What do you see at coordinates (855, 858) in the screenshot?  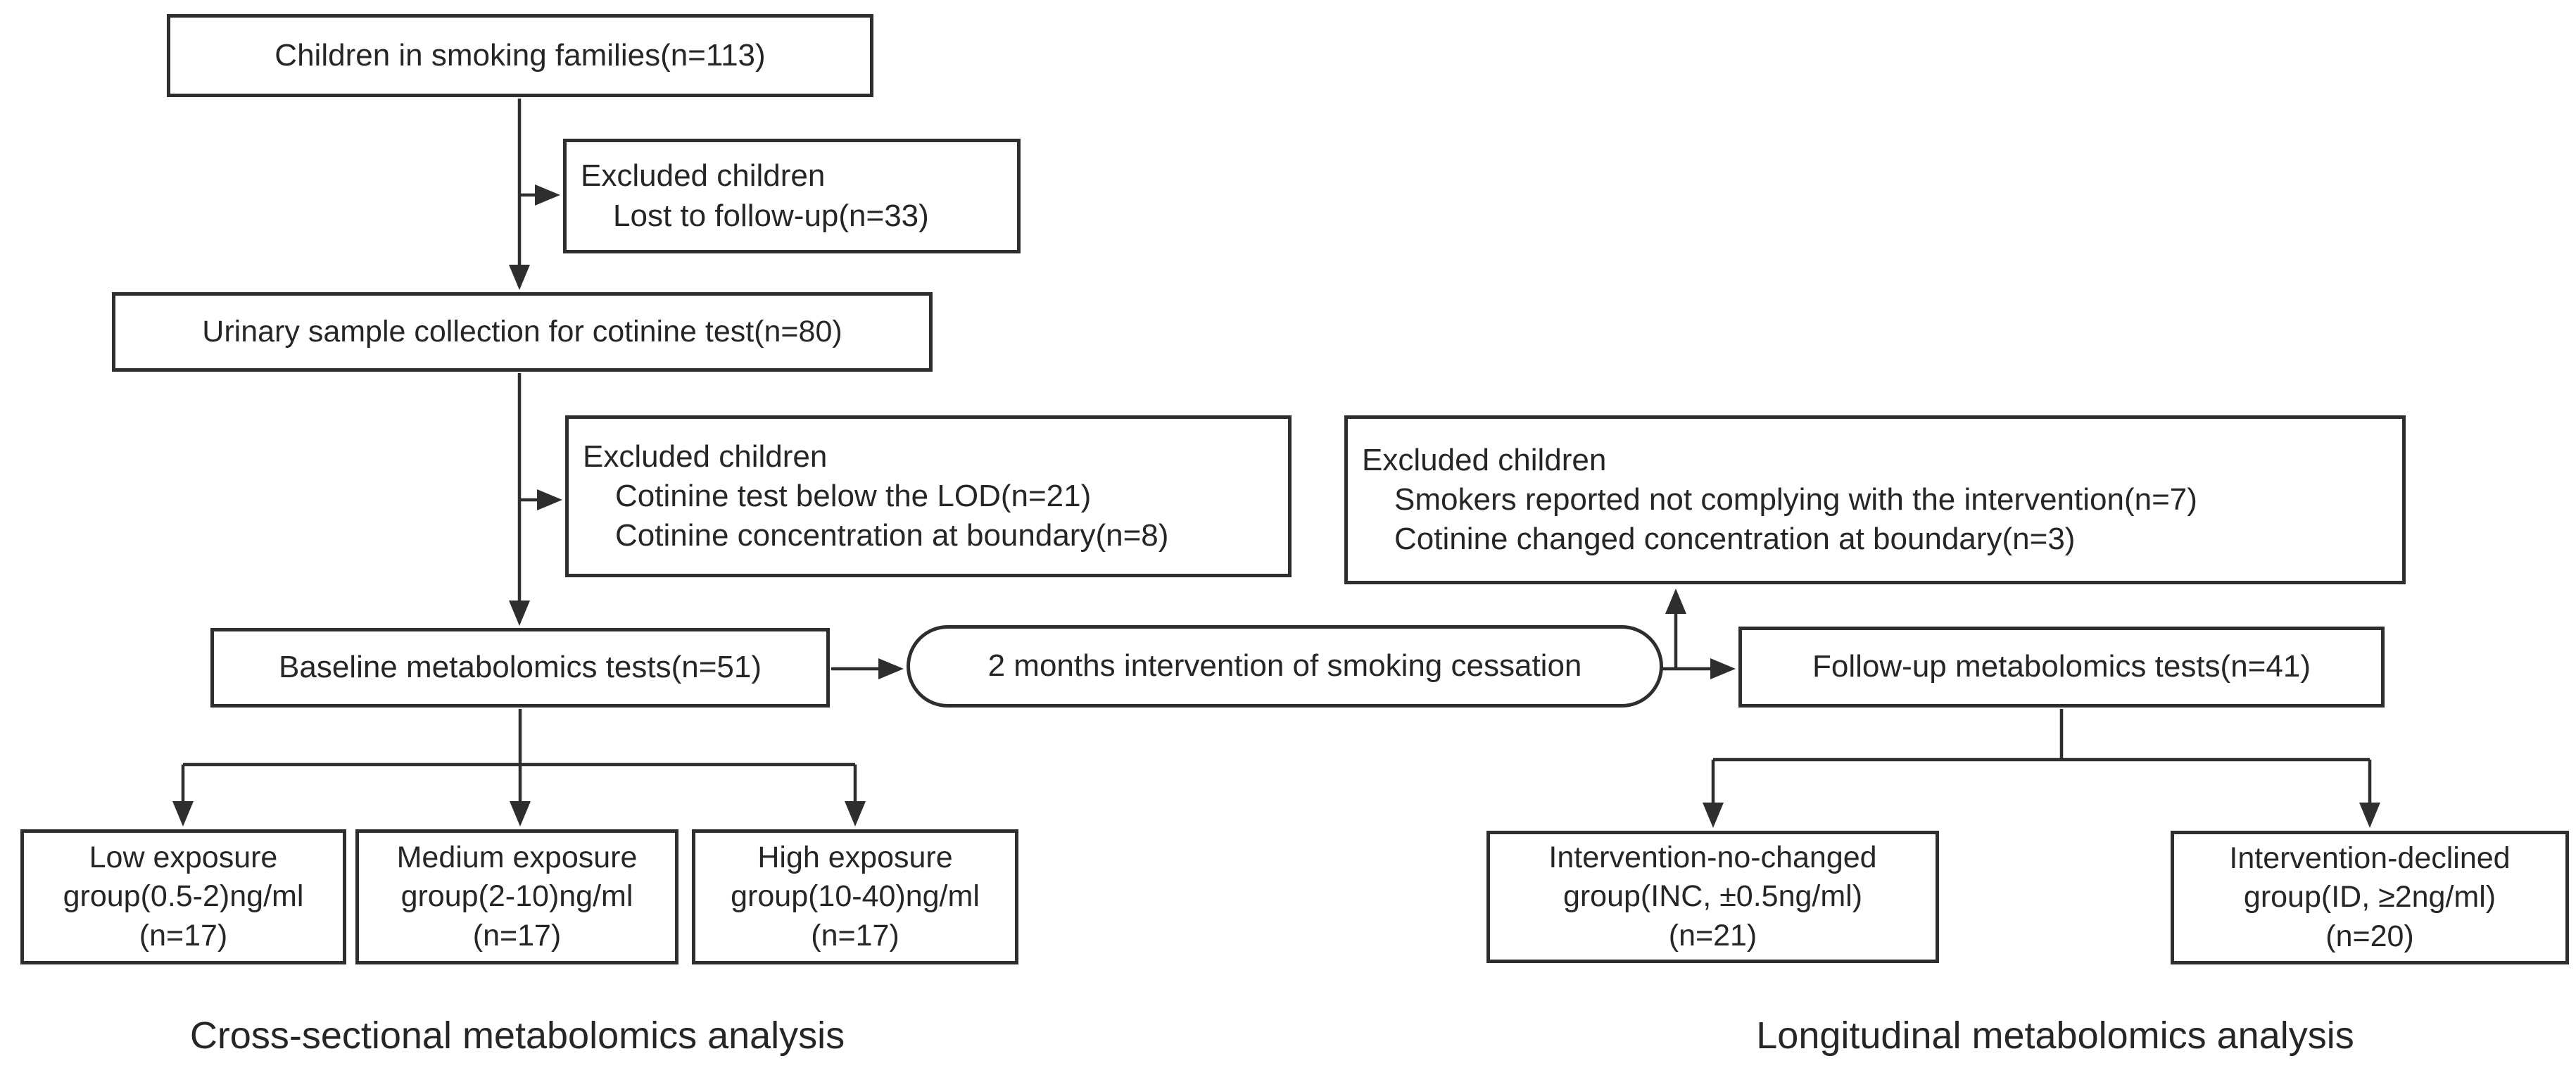 I see `node-line: High exposure` at bounding box center [855, 858].